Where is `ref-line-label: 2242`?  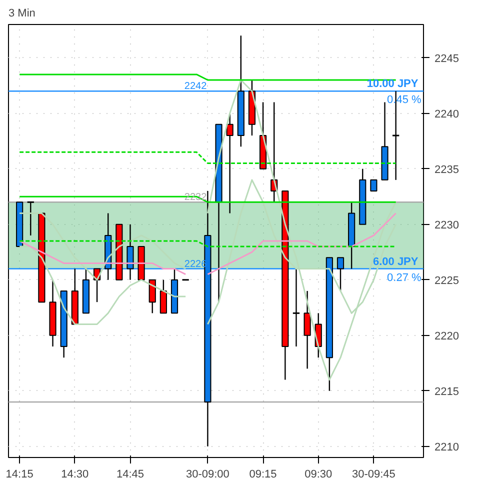
ref-line-label: 2242 is located at coordinates (196, 86).